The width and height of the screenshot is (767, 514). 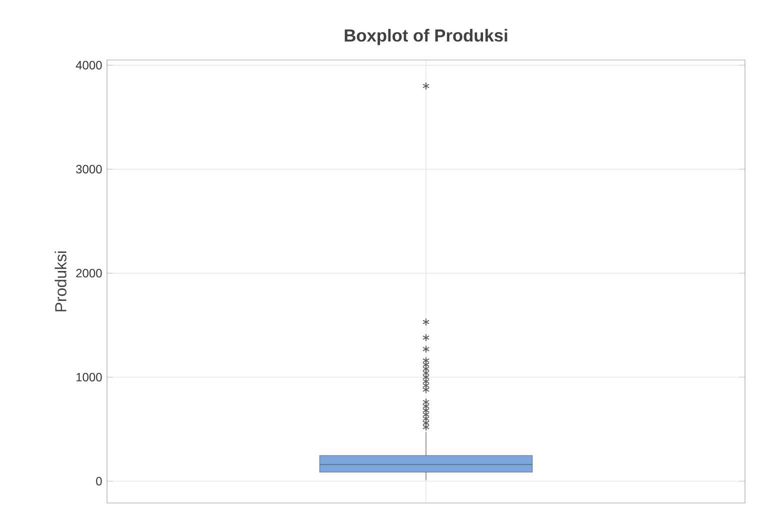 I want to click on y-tick-label: 1000, so click(x=89, y=377).